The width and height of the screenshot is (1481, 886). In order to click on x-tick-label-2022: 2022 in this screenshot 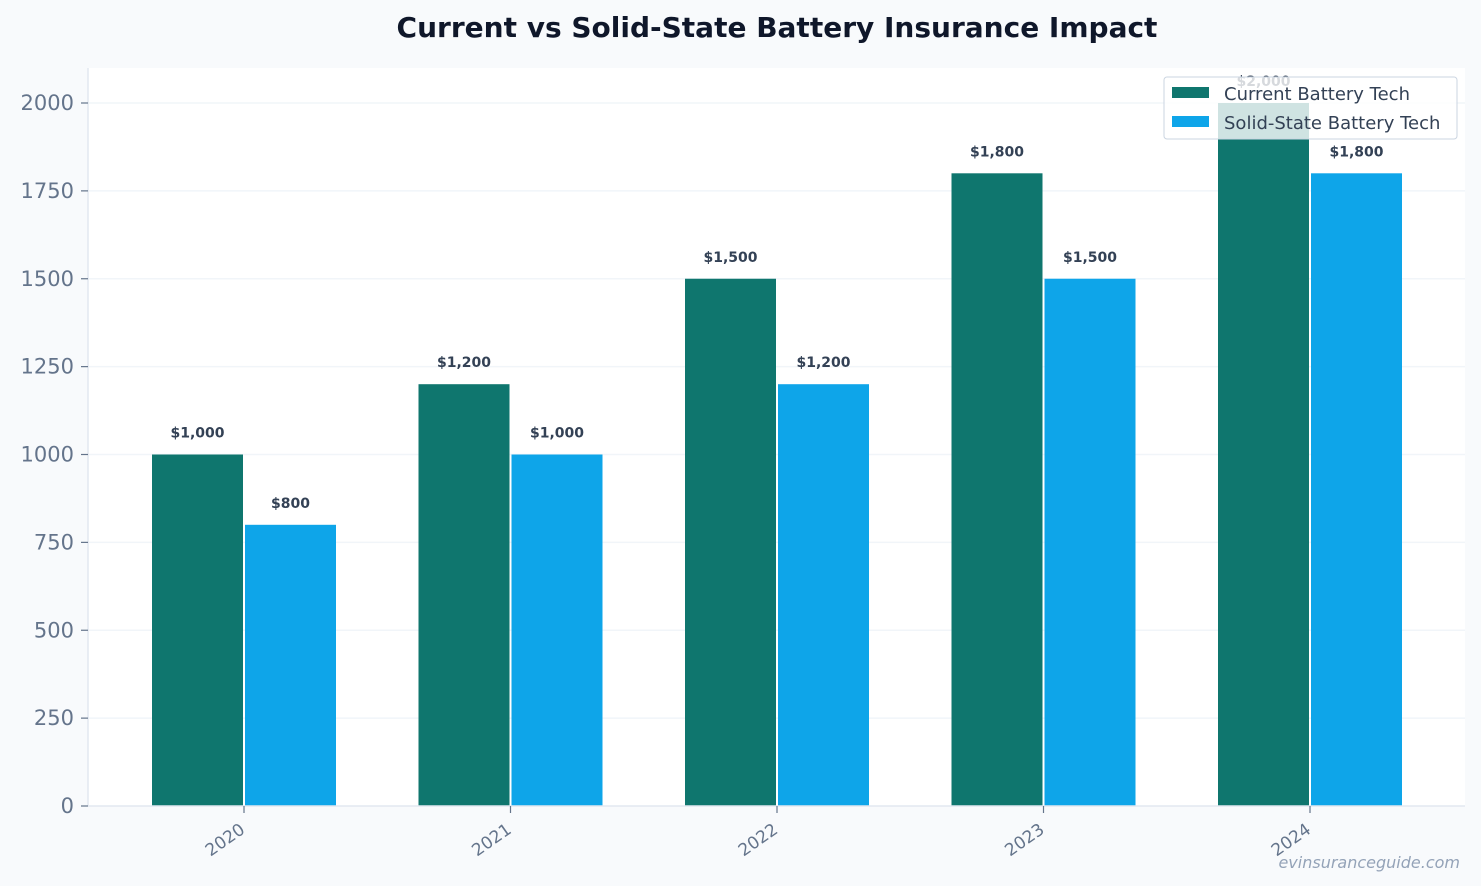, I will do `click(758, 840)`.